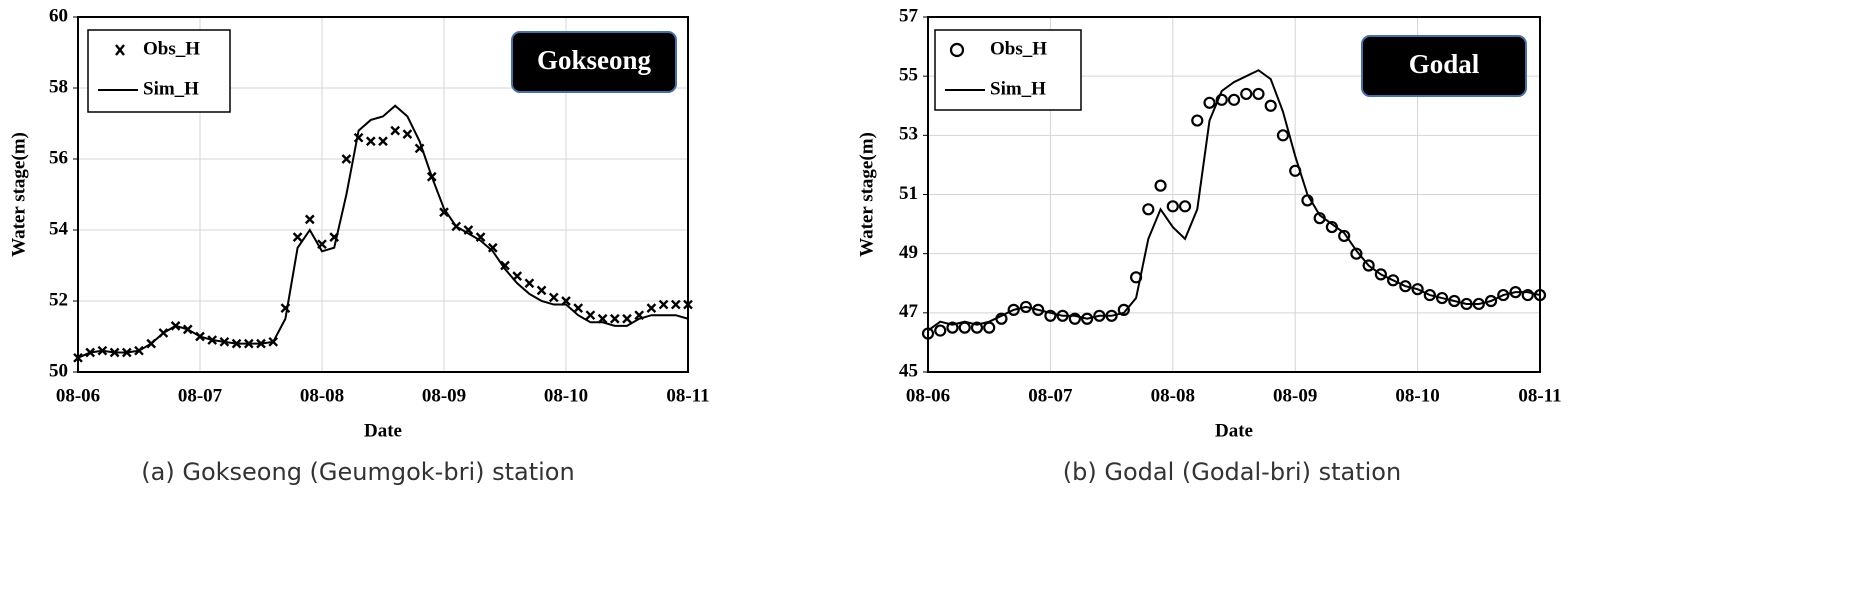  I want to click on caption: (b) Godal (Godal-bri) station, so click(1232, 472).